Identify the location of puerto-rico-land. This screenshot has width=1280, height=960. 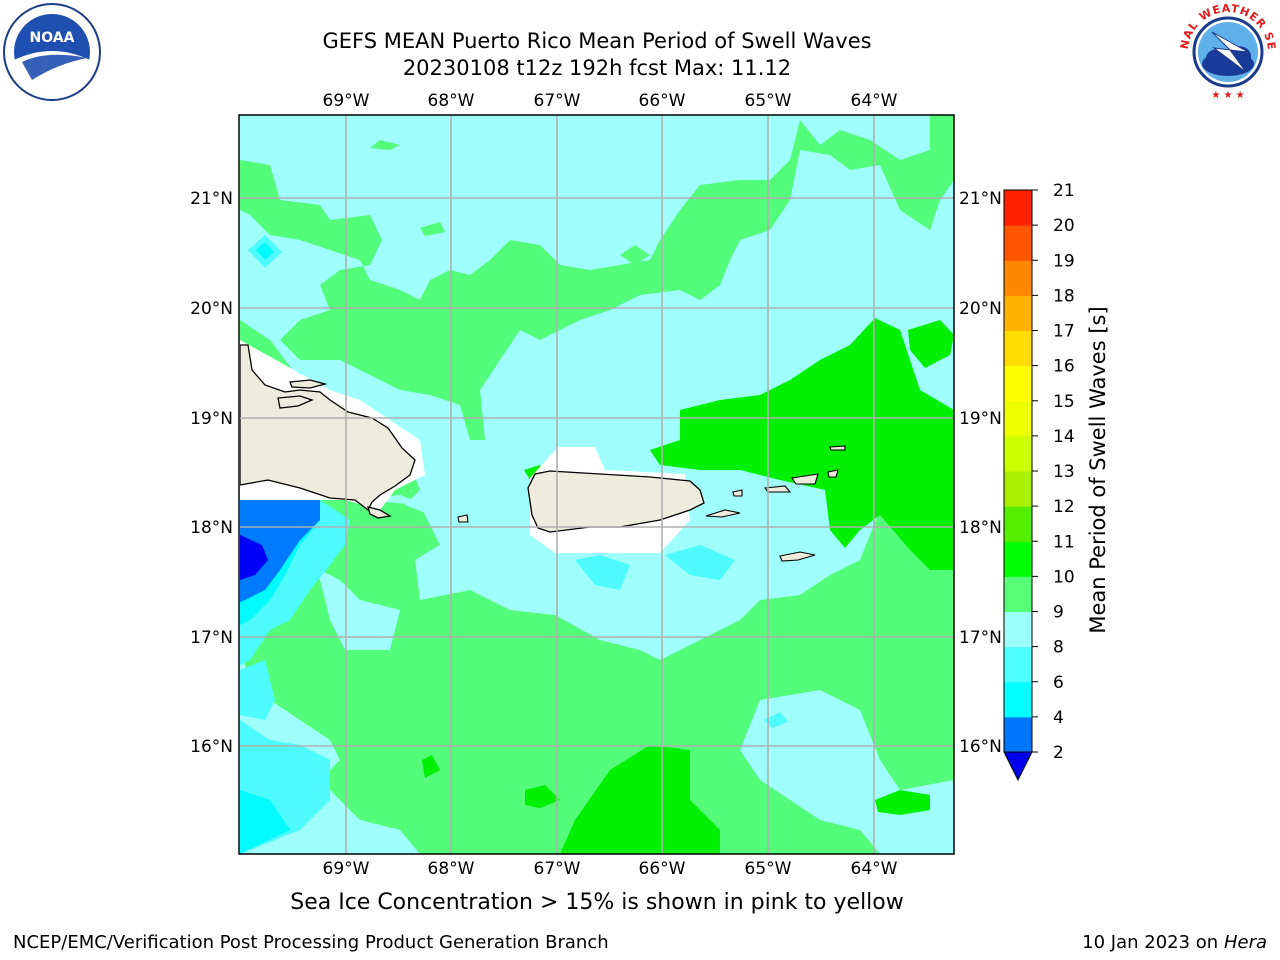
(616, 501).